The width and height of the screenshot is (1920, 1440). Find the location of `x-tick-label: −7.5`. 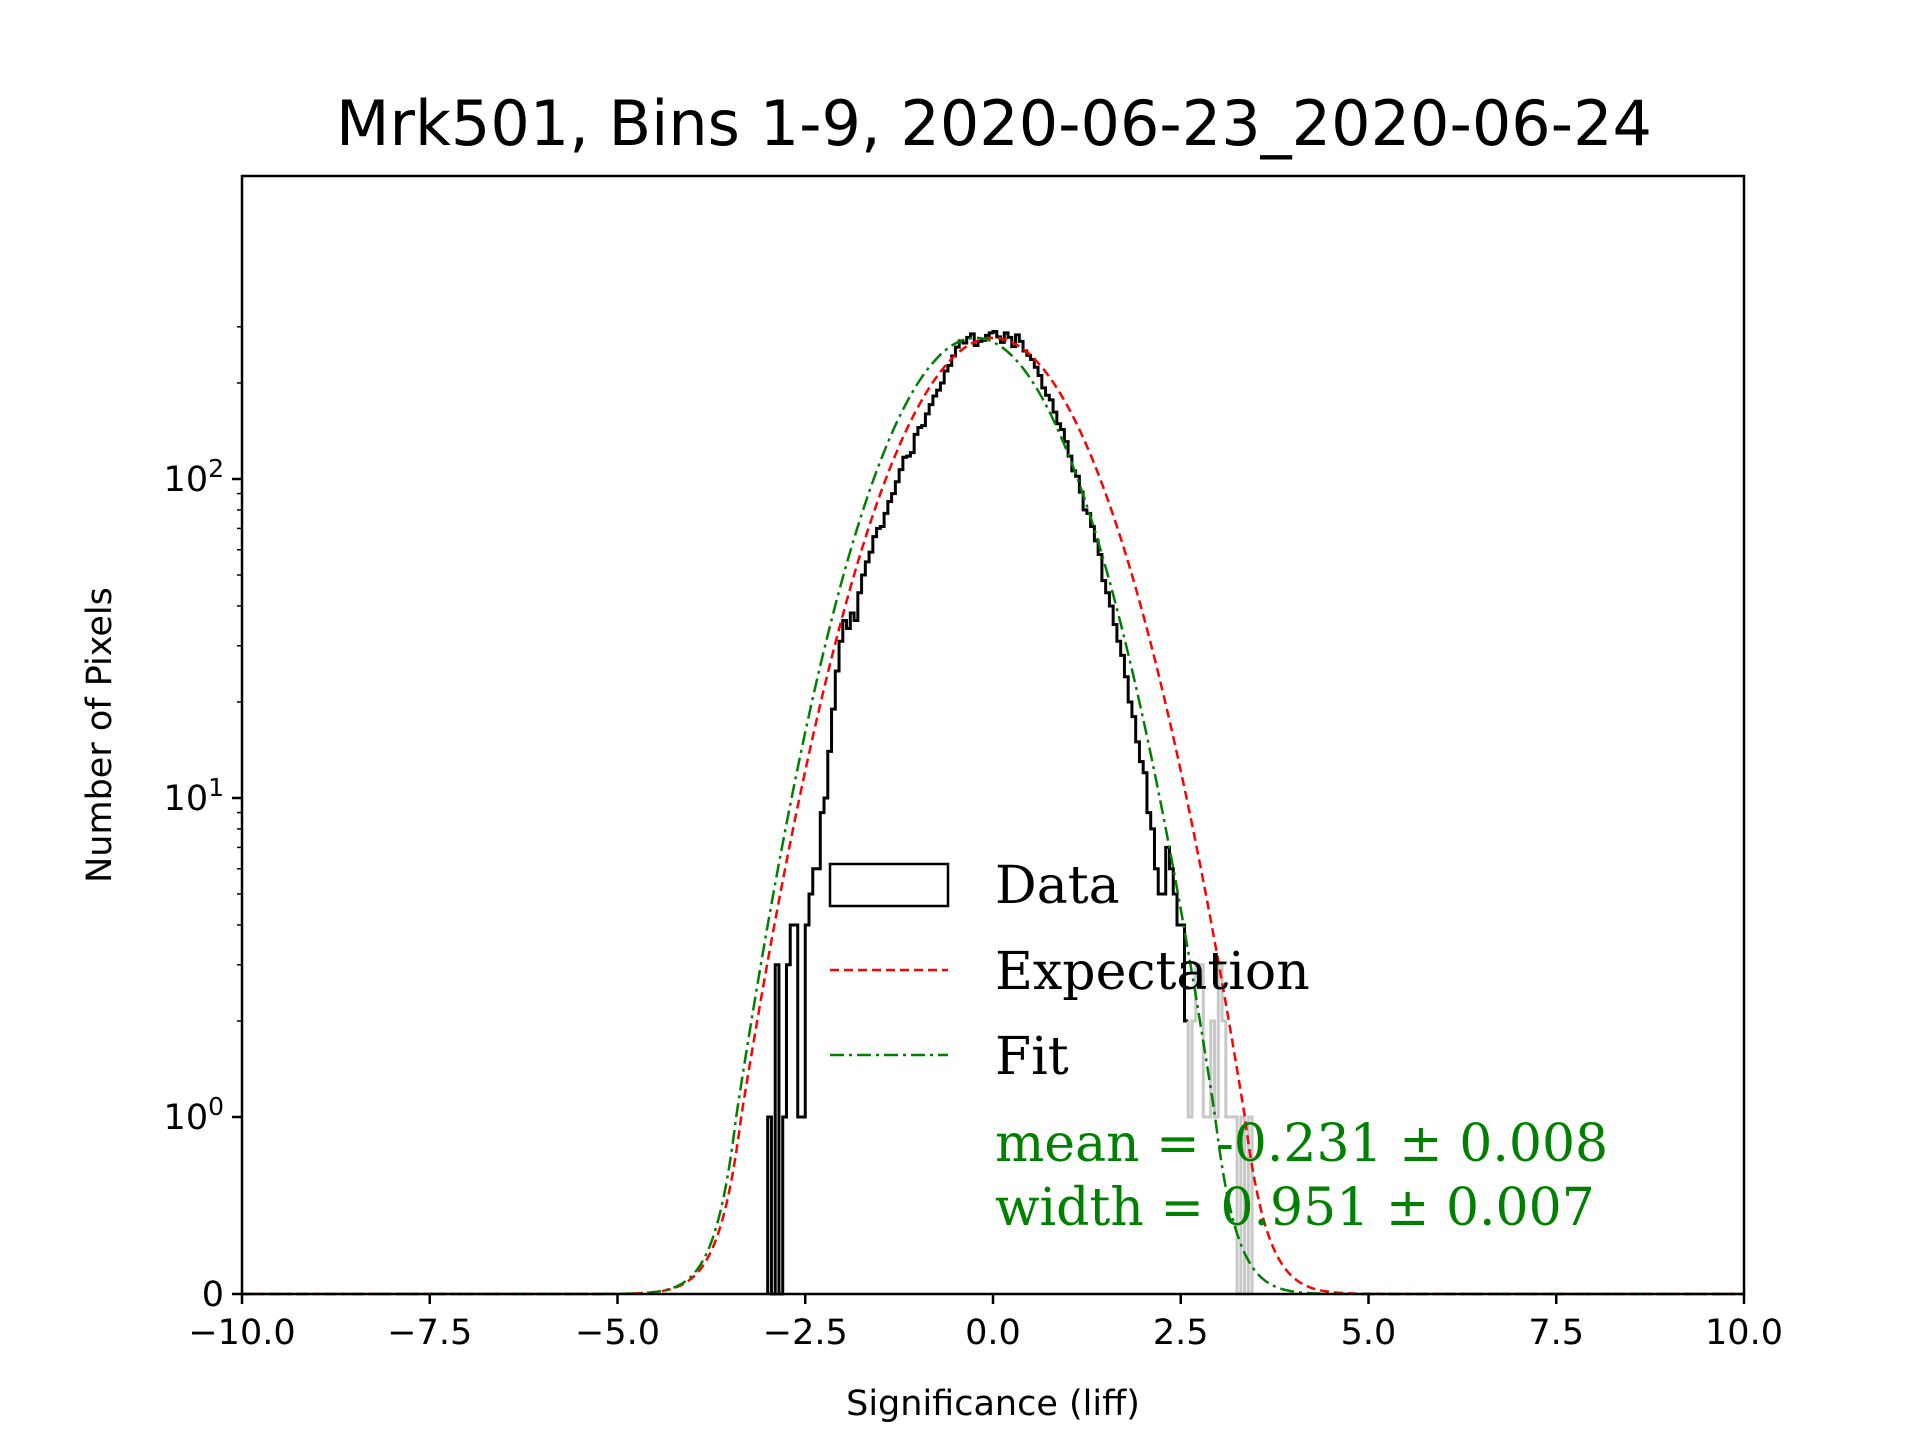

x-tick-label: −7.5 is located at coordinates (429, 1333).